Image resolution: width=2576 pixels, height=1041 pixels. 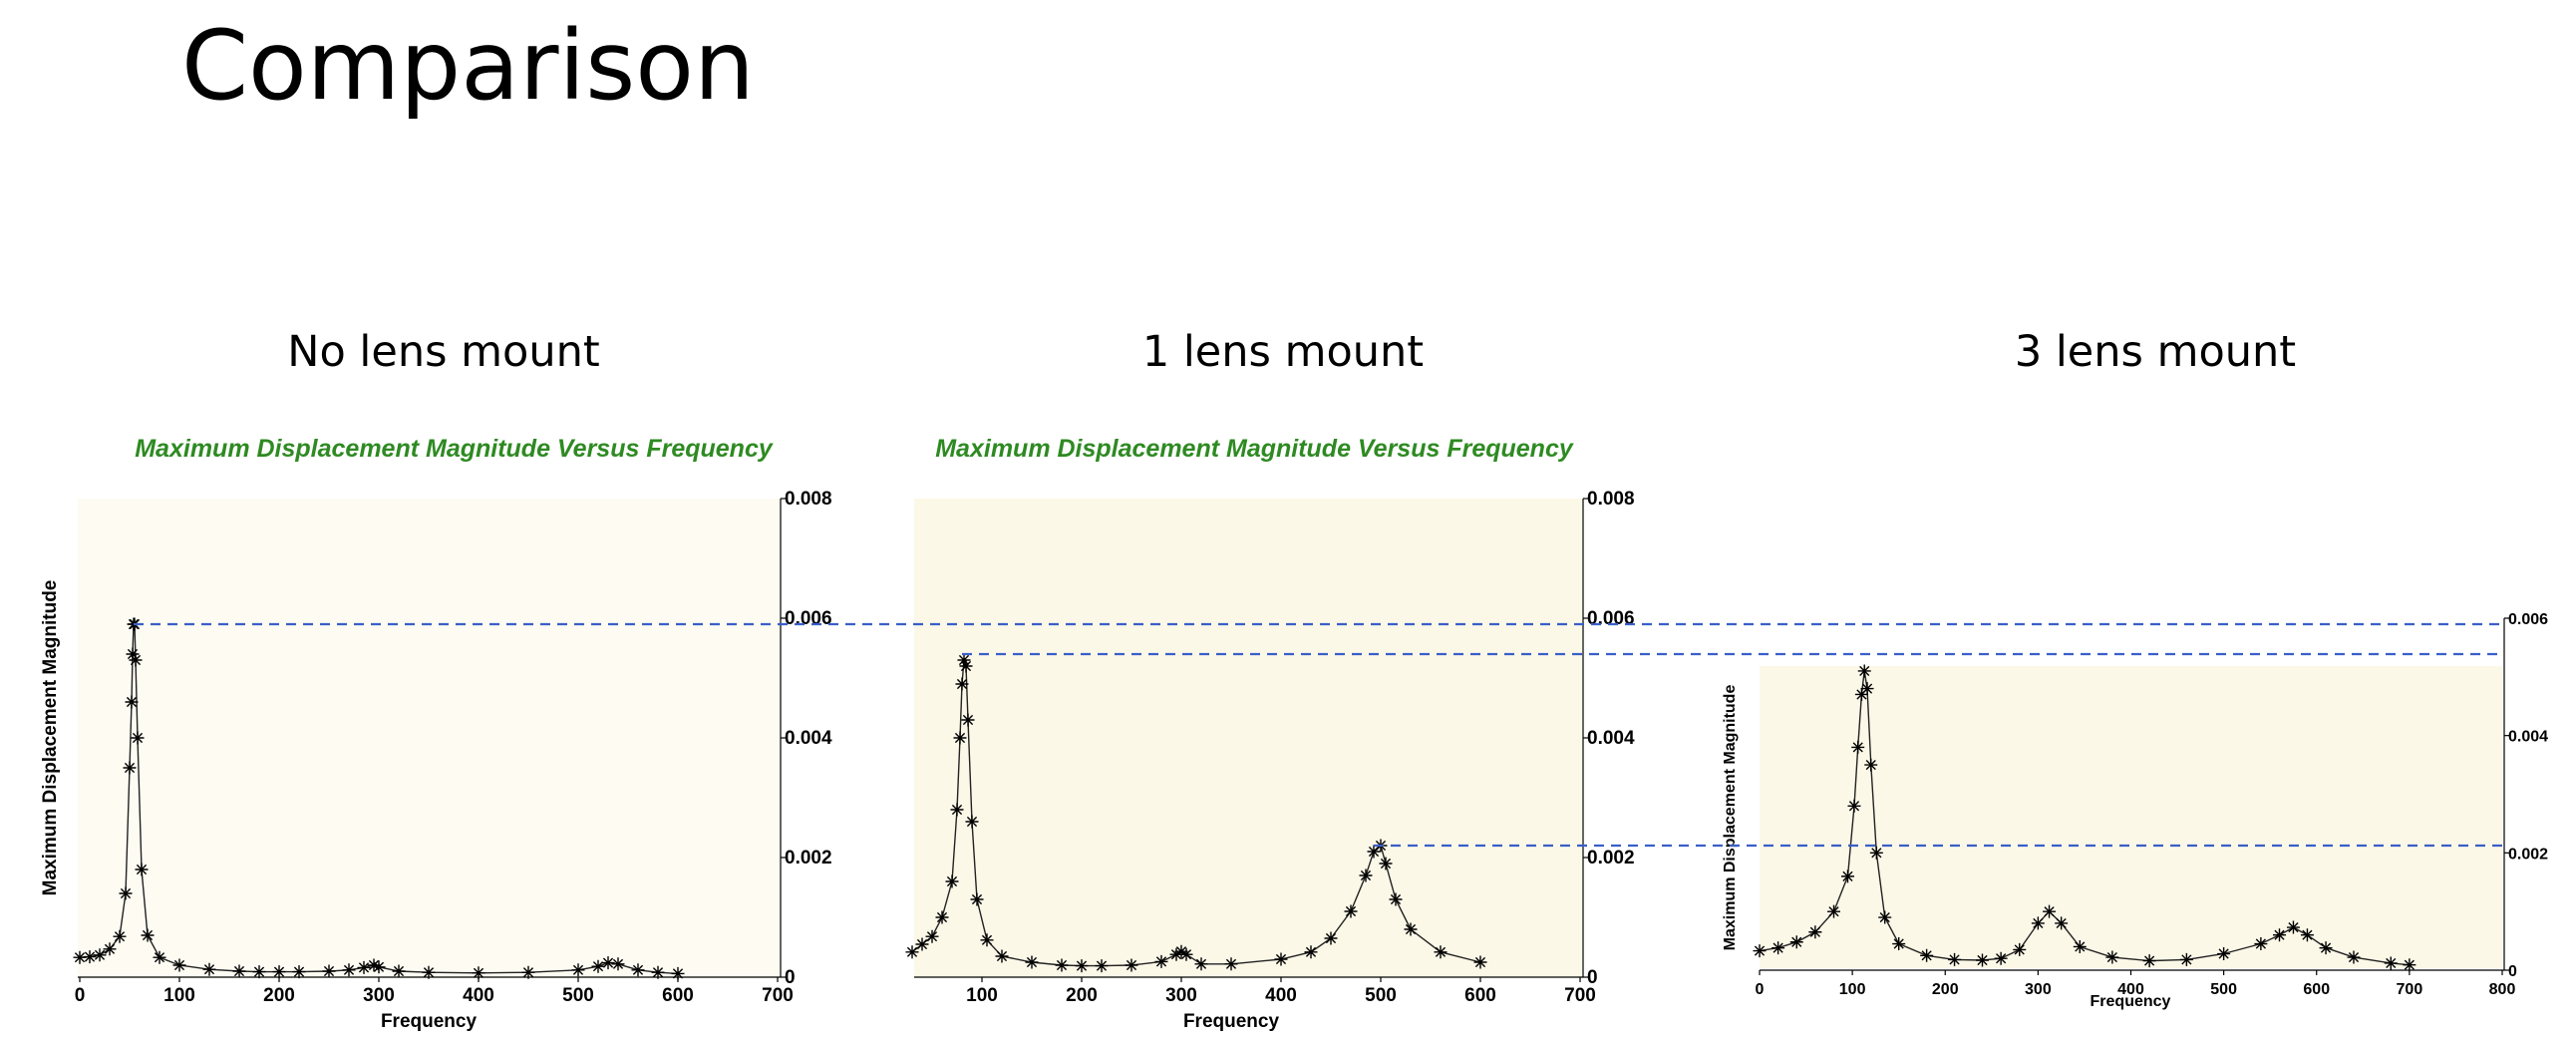 I want to click on y-tick-label: 0.008, so click(x=808, y=499).